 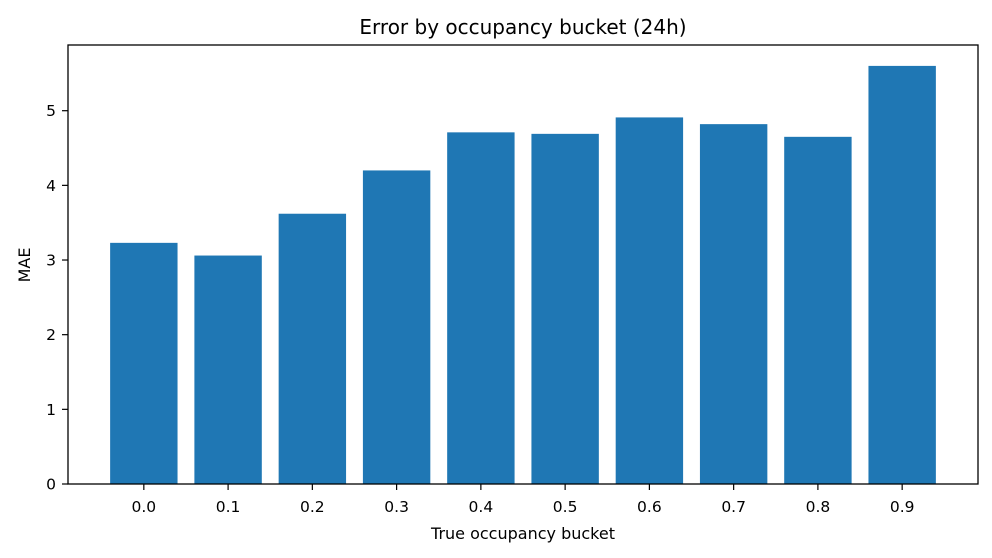 I want to click on bar-0.4, so click(x=481, y=308).